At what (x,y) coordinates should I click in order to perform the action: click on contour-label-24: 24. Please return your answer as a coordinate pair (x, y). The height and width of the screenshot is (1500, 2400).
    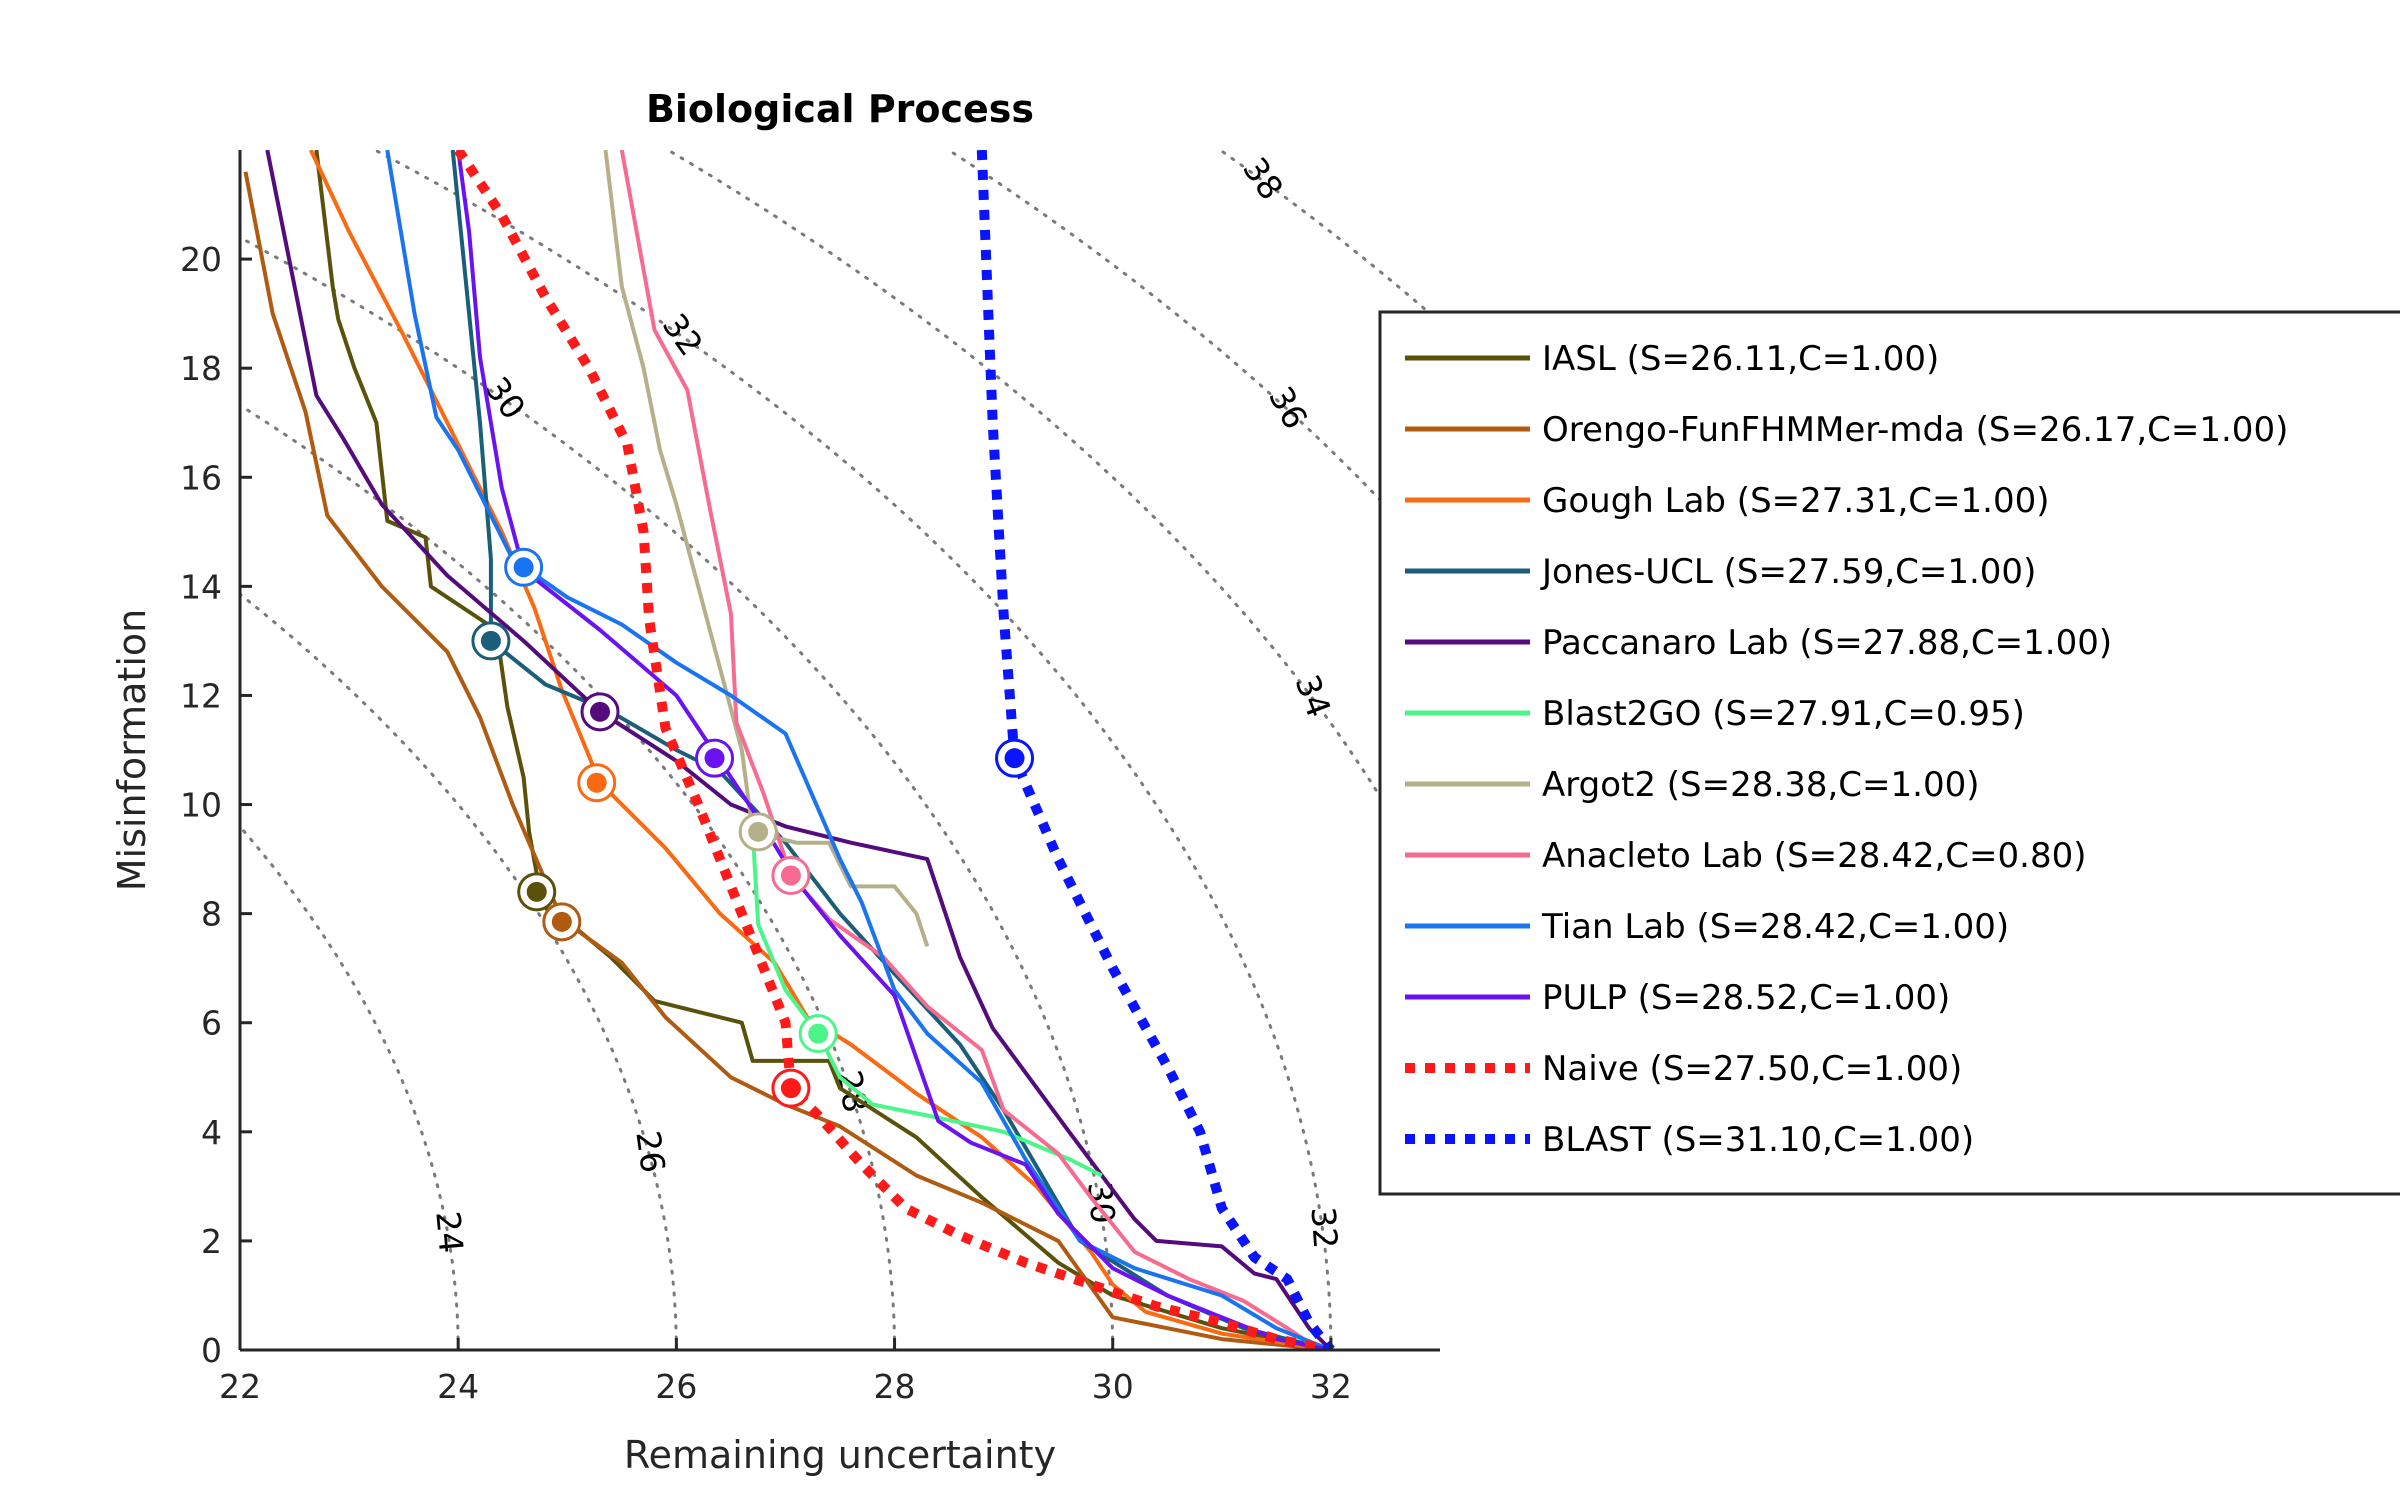
    Looking at the image, I should click on (449, 1231).